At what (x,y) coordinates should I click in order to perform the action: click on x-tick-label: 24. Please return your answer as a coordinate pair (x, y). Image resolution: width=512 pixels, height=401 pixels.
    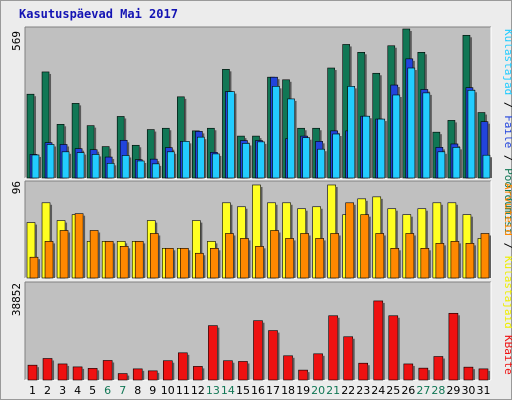
    Looking at the image, I should click on (378, 390).